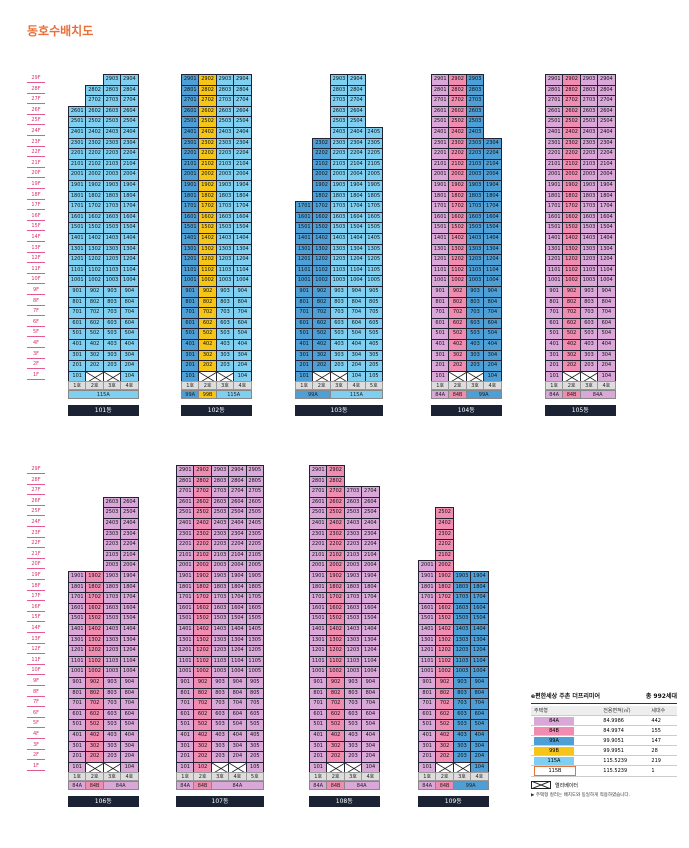  Describe the element at coordinates (112, 704) in the screenshot. I see `unit-cell: 703` at that location.